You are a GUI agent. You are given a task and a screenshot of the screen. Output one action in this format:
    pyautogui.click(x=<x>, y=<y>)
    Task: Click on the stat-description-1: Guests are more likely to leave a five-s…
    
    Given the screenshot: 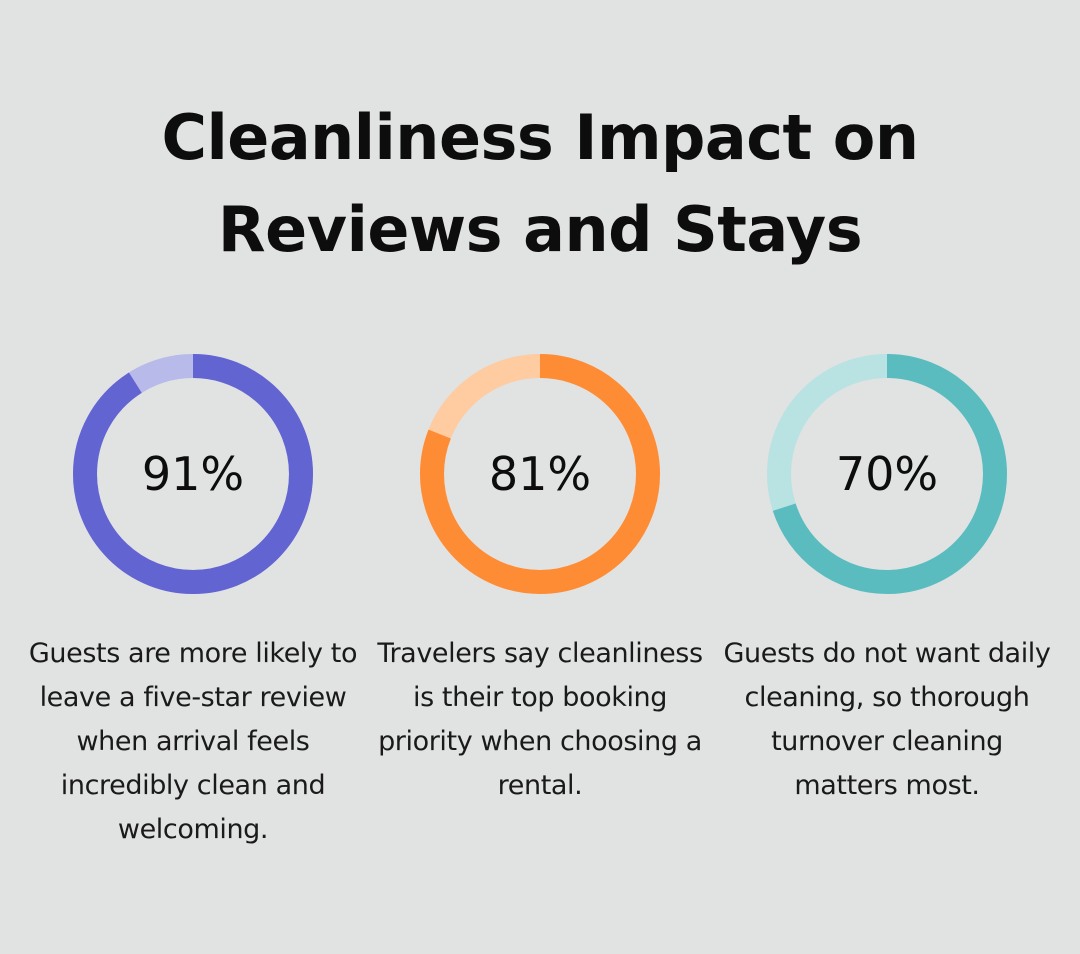 What is the action you would take?
    pyautogui.click(x=193, y=741)
    